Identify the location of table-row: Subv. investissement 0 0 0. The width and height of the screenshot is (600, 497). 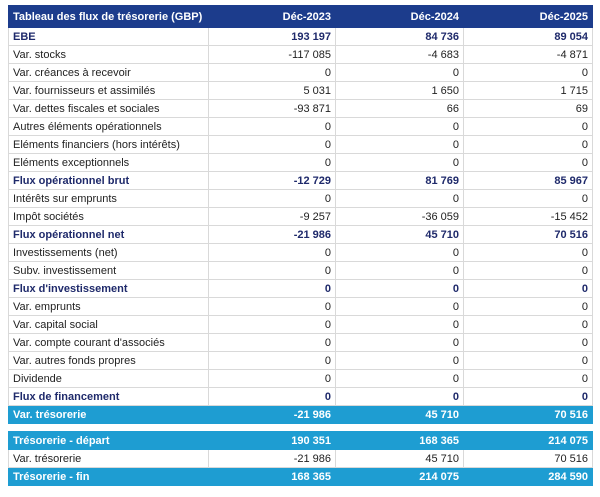
(300, 270).